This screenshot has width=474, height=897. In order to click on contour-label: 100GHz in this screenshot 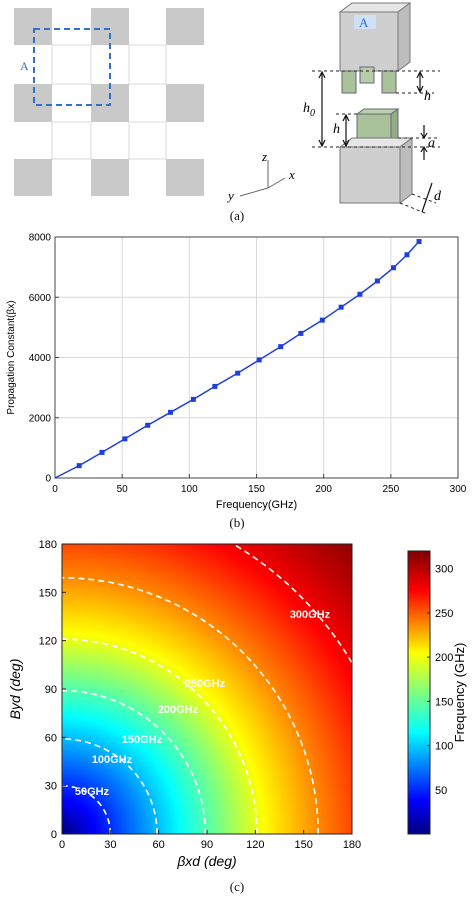, I will do `click(112, 760)`.